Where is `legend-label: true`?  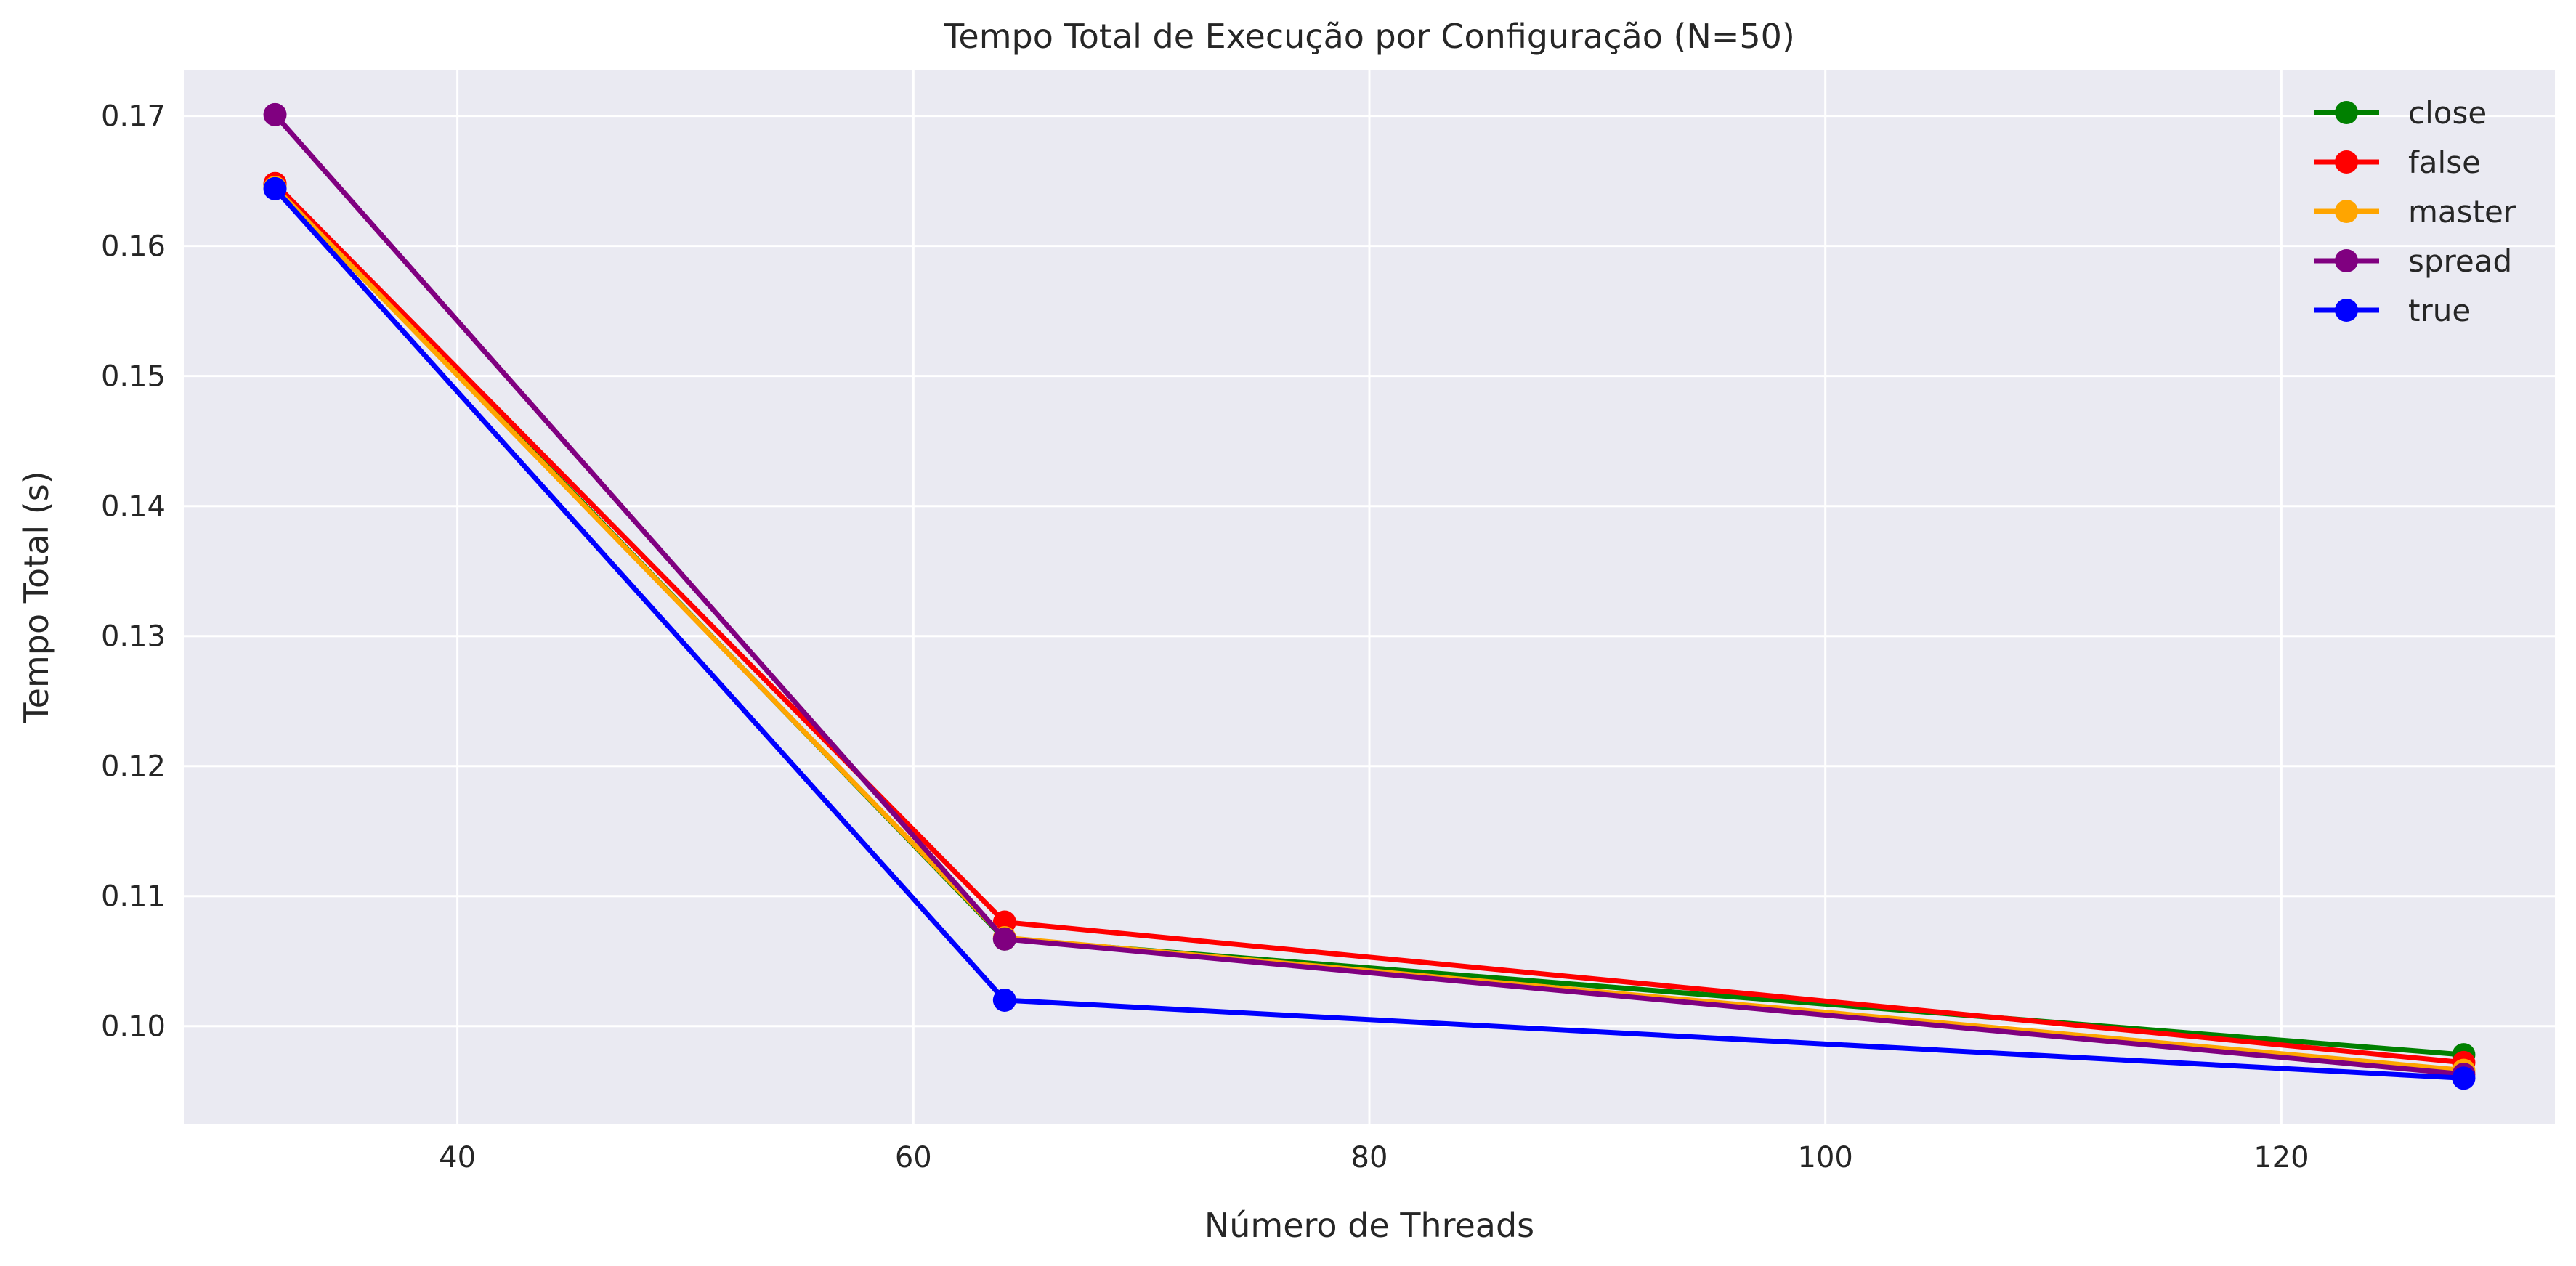 legend-label: true is located at coordinates (2439, 311).